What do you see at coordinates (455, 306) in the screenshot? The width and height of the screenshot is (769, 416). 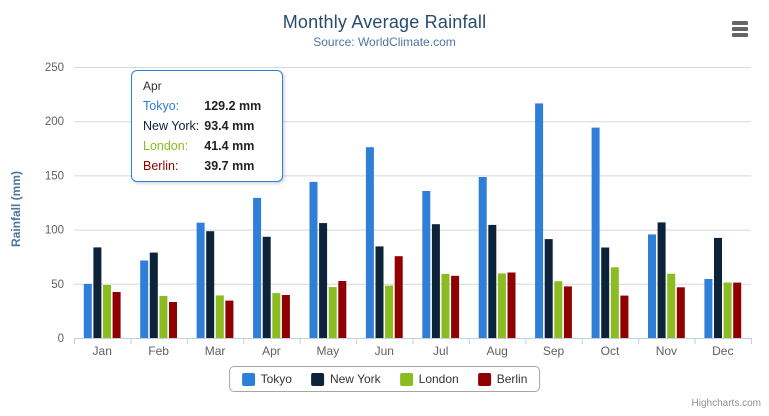 I see `bar-berlin-jul` at bounding box center [455, 306].